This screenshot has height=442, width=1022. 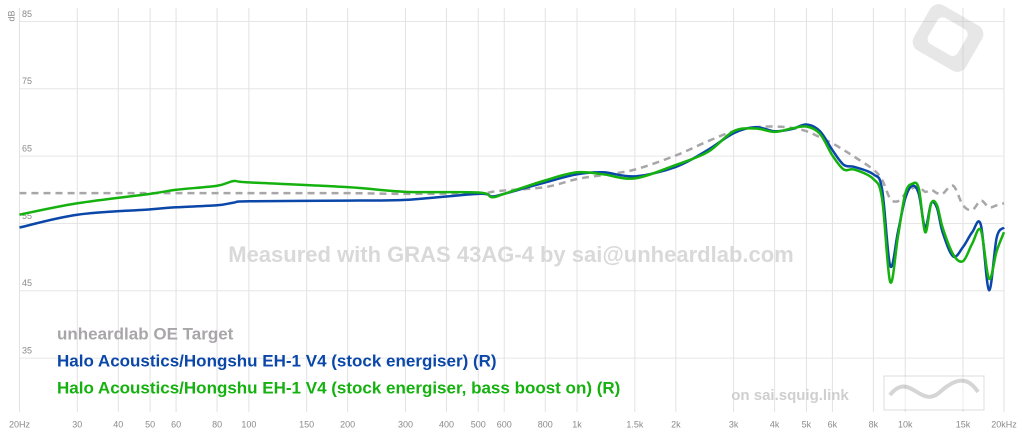 I want to click on x-tick-label: 600, so click(x=504, y=424).